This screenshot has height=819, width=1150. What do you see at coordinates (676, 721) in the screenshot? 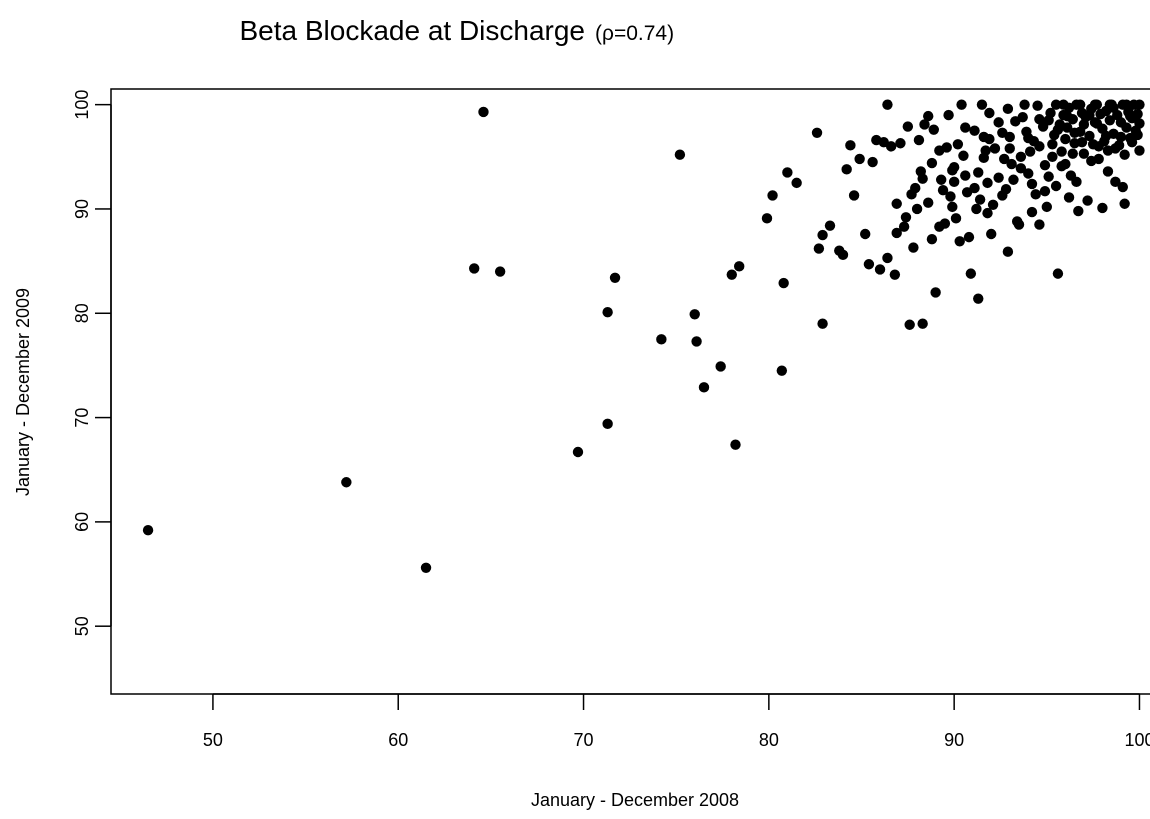
I see `x-axis: 50 60 70 80 90 100` at bounding box center [676, 721].